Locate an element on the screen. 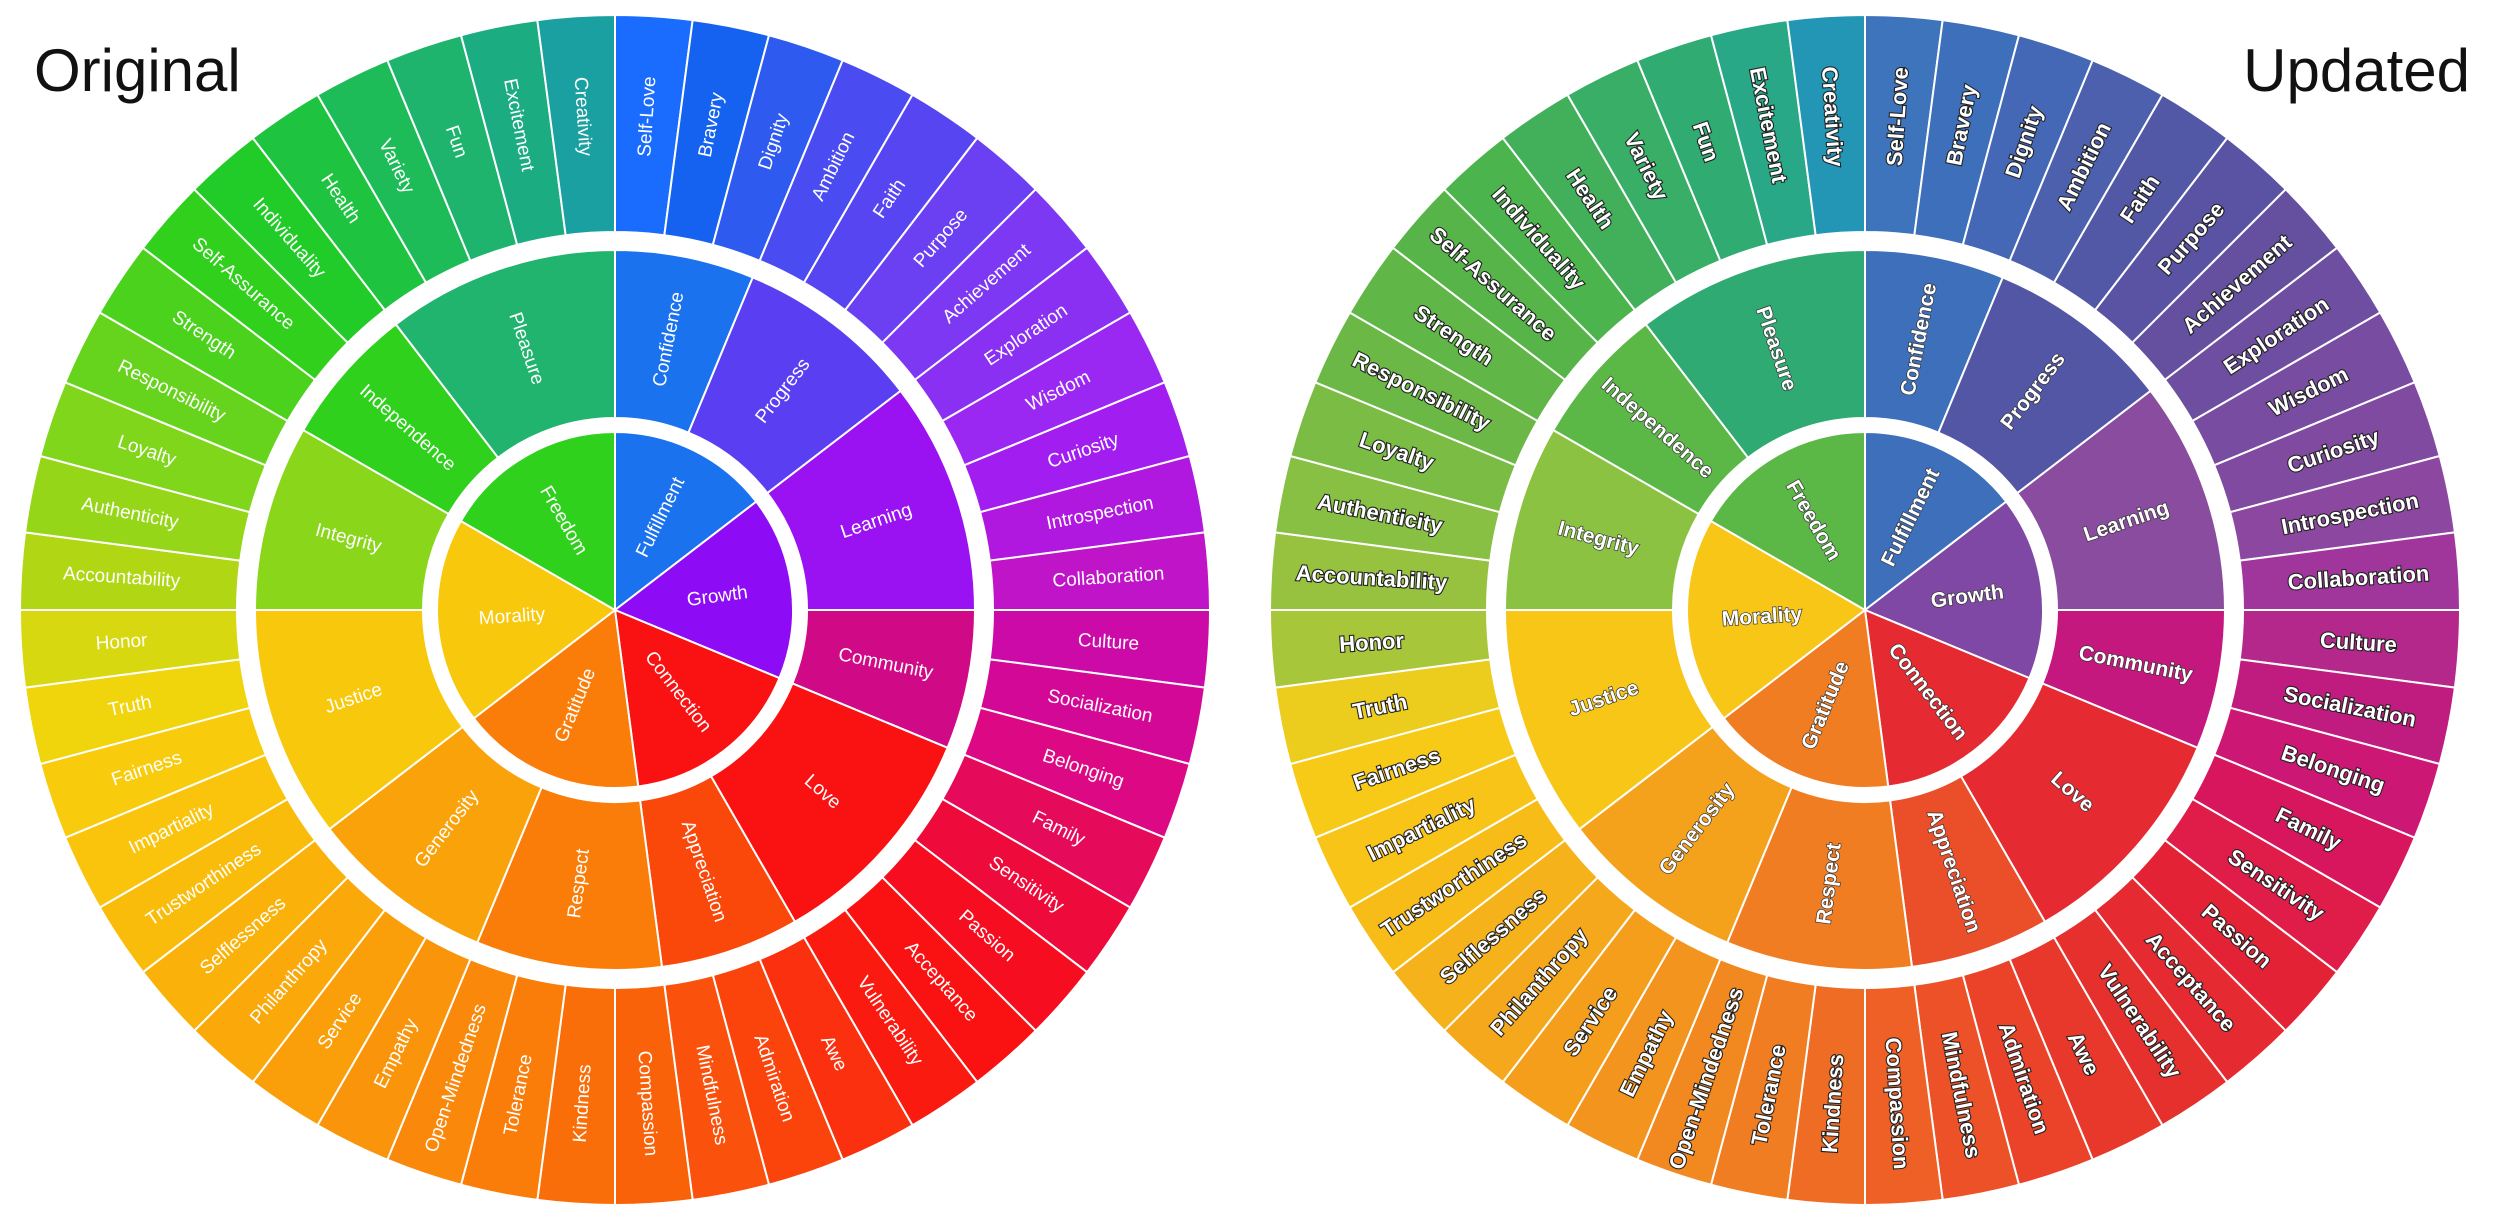 Image resolution: width=2500 pixels, height=1220 pixels. outer-label-kindness: Kindness is located at coordinates (583, 1103).